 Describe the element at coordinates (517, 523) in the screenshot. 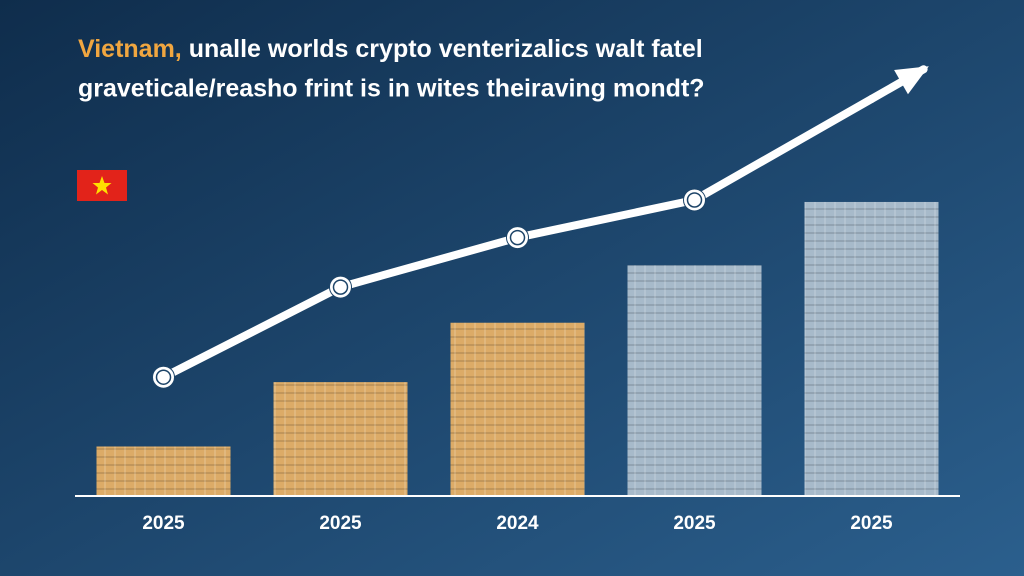

I see `x-tick-label: 2024` at that location.